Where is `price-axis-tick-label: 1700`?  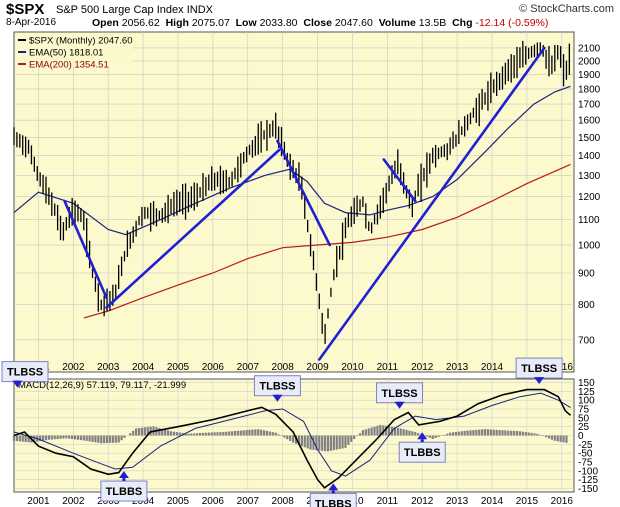 price-axis-tick-label: 1700 is located at coordinates (589, 105).